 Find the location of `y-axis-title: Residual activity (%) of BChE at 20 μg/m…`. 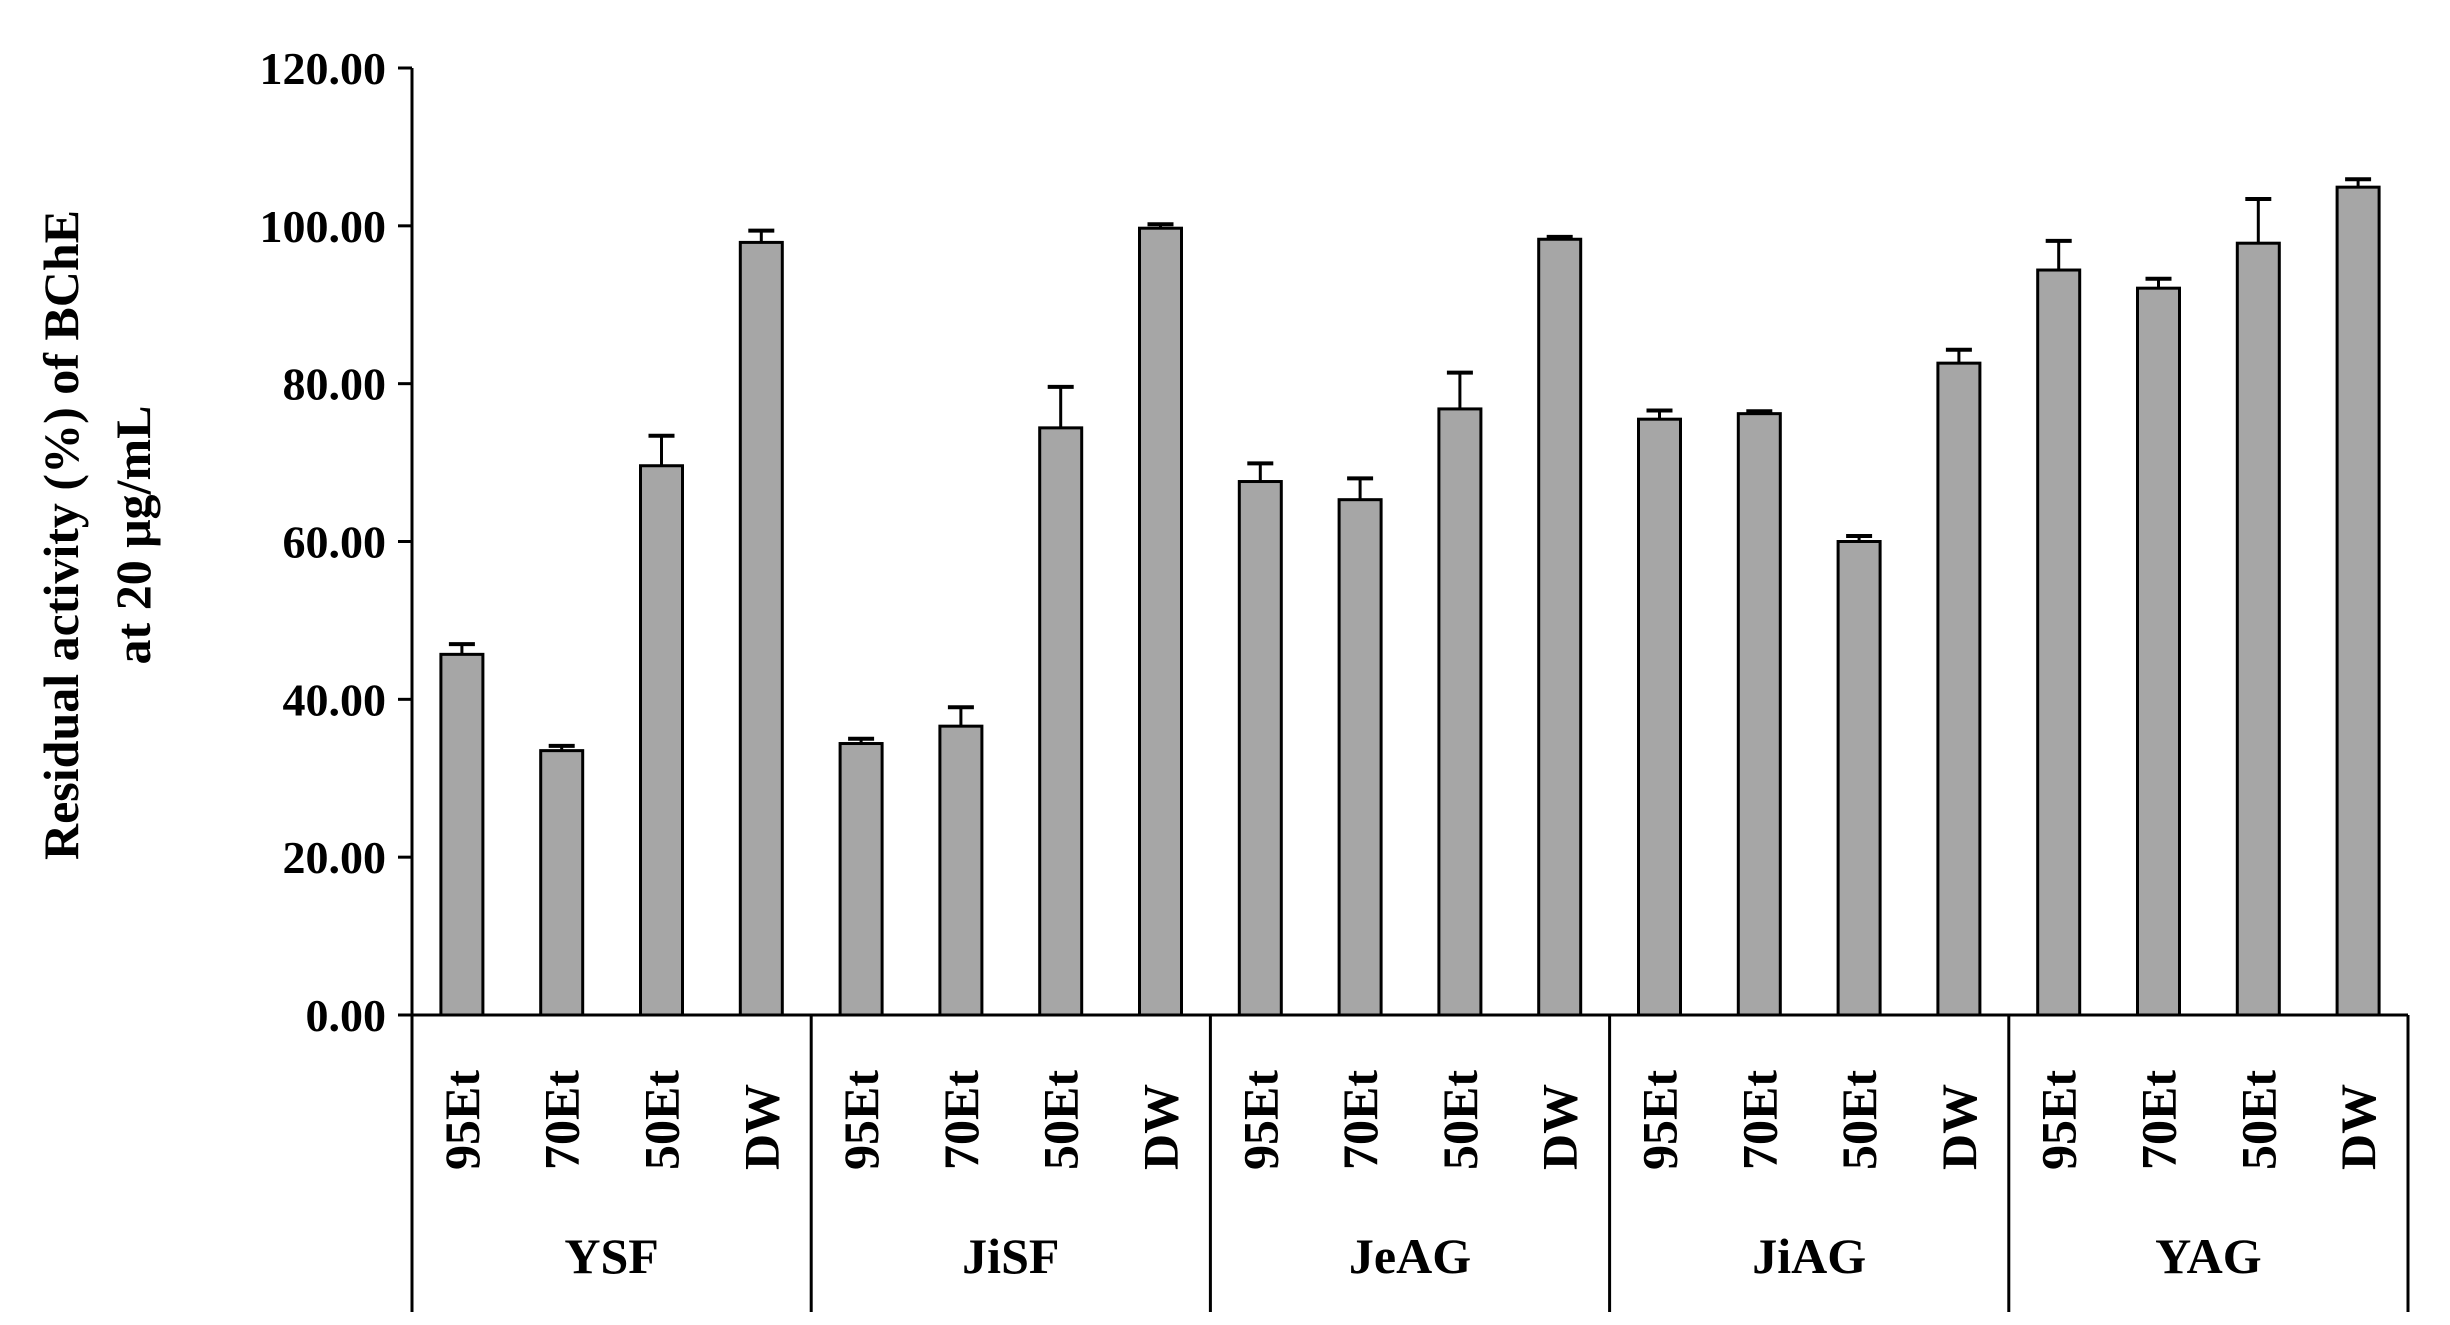

y-axis-title: Residual activity (%) of BChE at 20 μg/m… is located at coordinates (97, 535).